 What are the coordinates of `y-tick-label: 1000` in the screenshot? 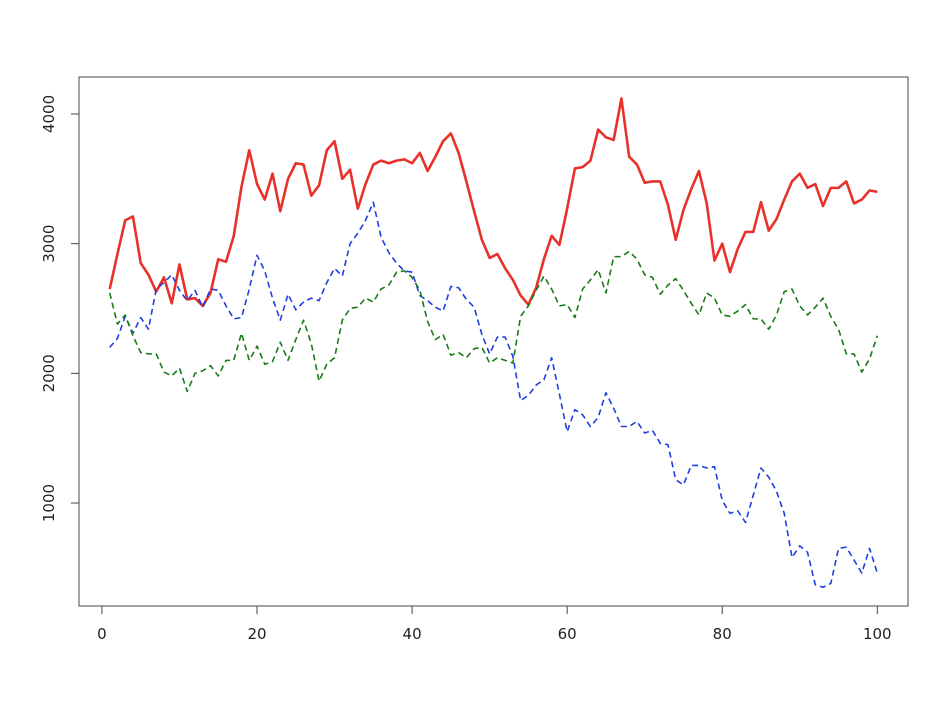 It's located at (49, 503).